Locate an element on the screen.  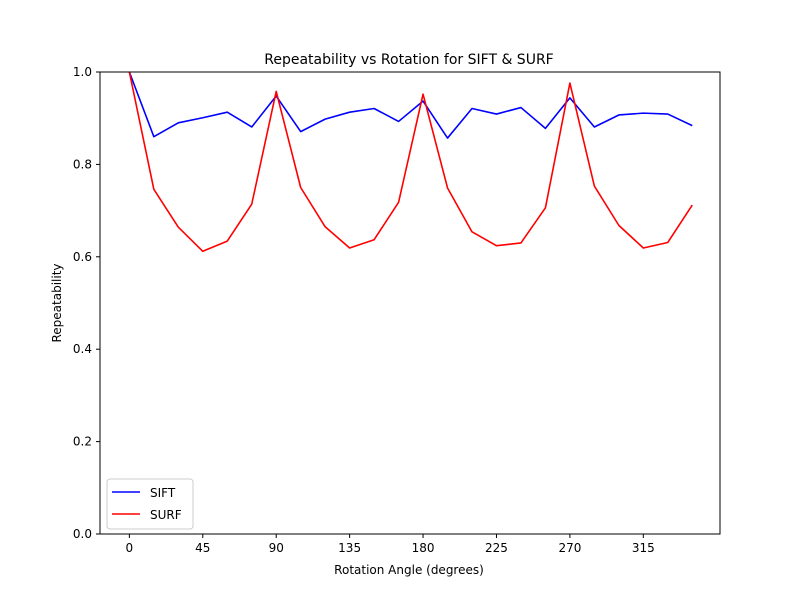
legend: SIFT SURF is located at coordinates (150, 504).